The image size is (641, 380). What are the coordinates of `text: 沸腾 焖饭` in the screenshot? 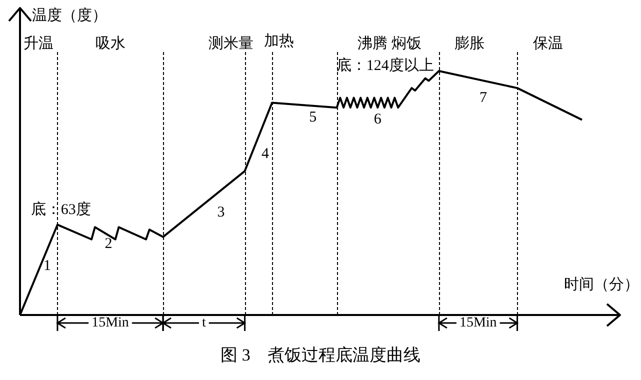 It's located at (390, 43).